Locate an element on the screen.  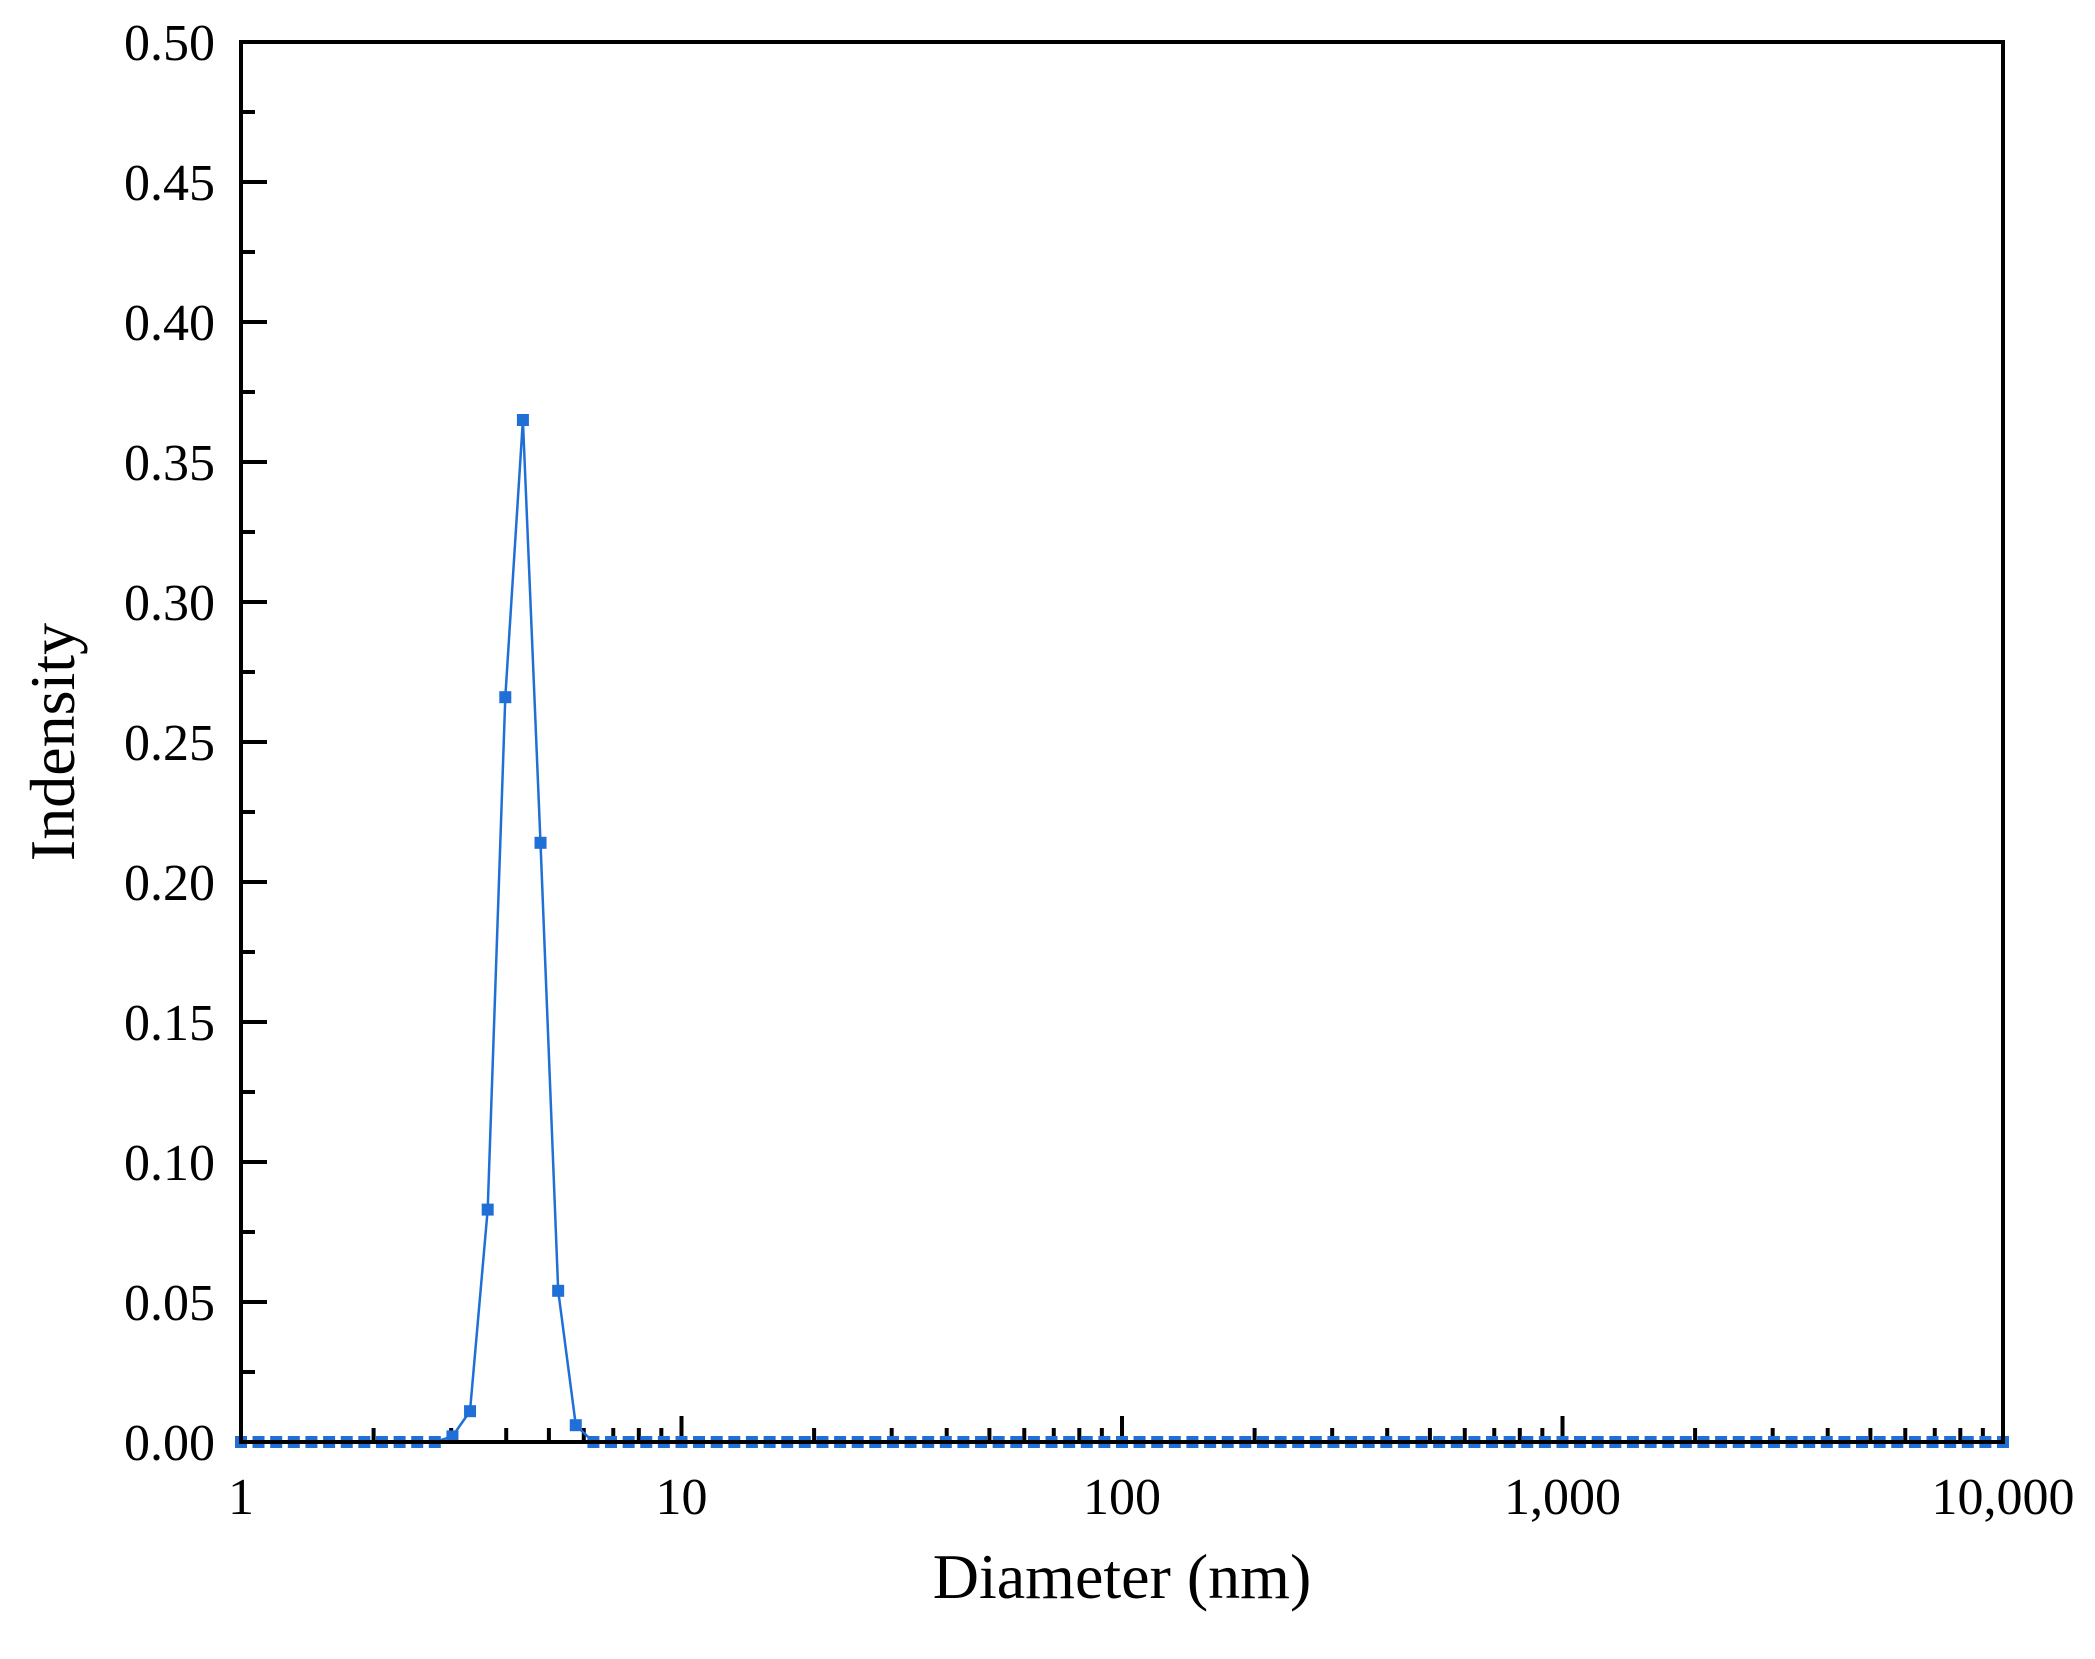
x-tick-label: 1,000 is located at coordinates (1562, 1497).